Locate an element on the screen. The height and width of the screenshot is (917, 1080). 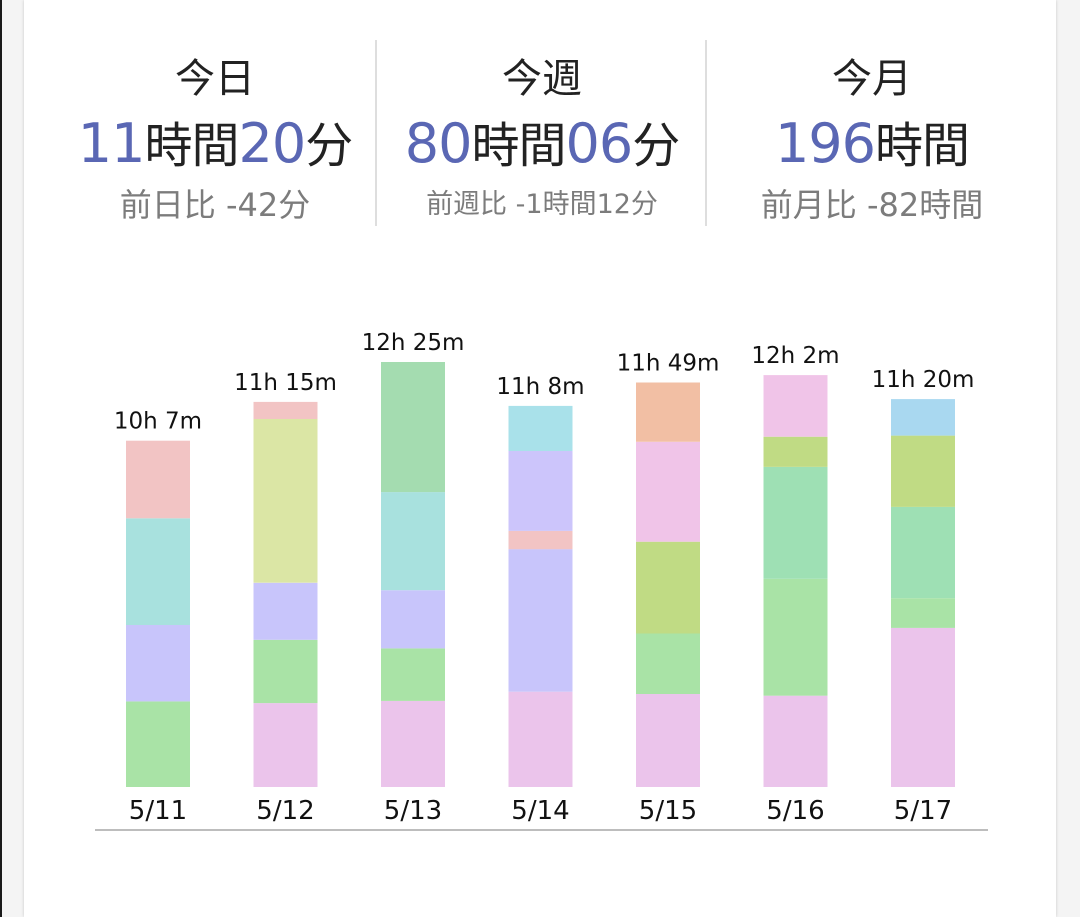
bar-segment-5/13-0 is located at coordinates (413, 743).